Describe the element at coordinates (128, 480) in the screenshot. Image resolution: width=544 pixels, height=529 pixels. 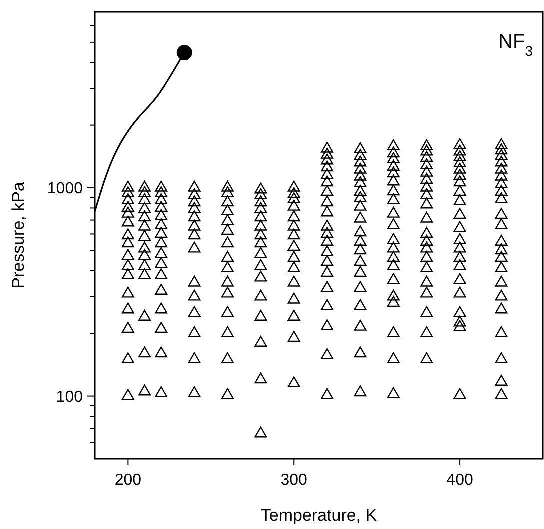
I see `x-tick-label: 200` at that location.